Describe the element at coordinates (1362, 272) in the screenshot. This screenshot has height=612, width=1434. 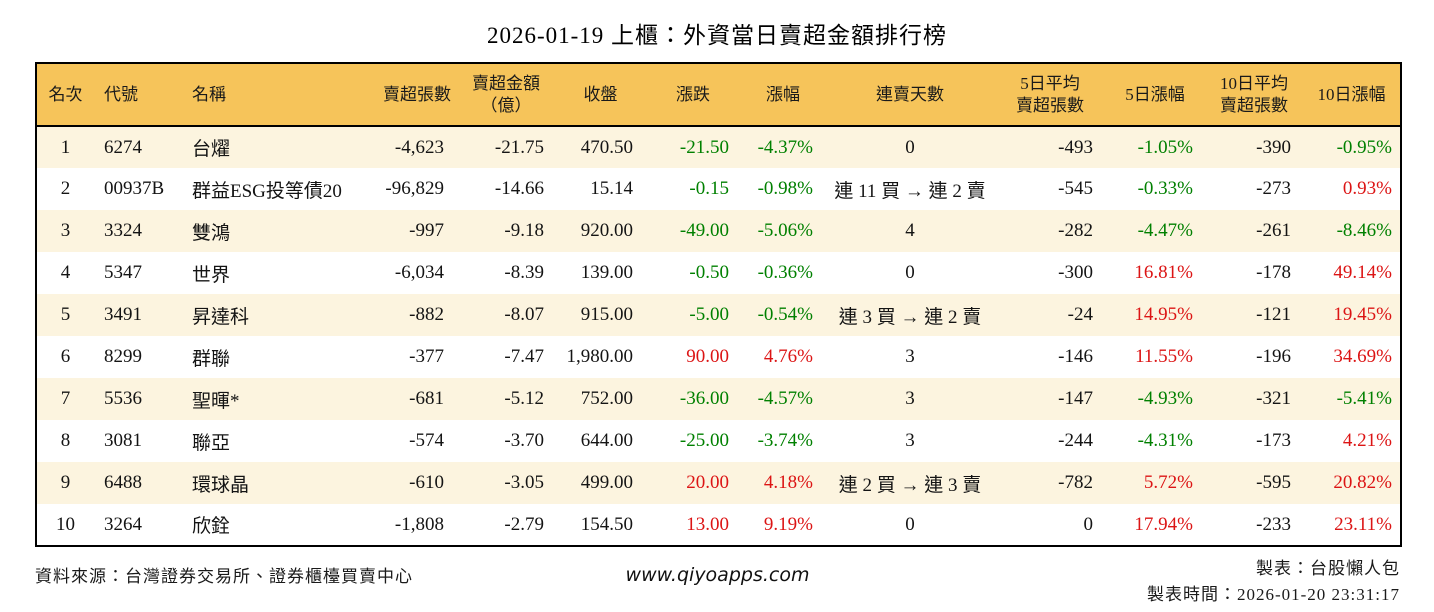
I see `cell-pct10: 49.14%` at that location.